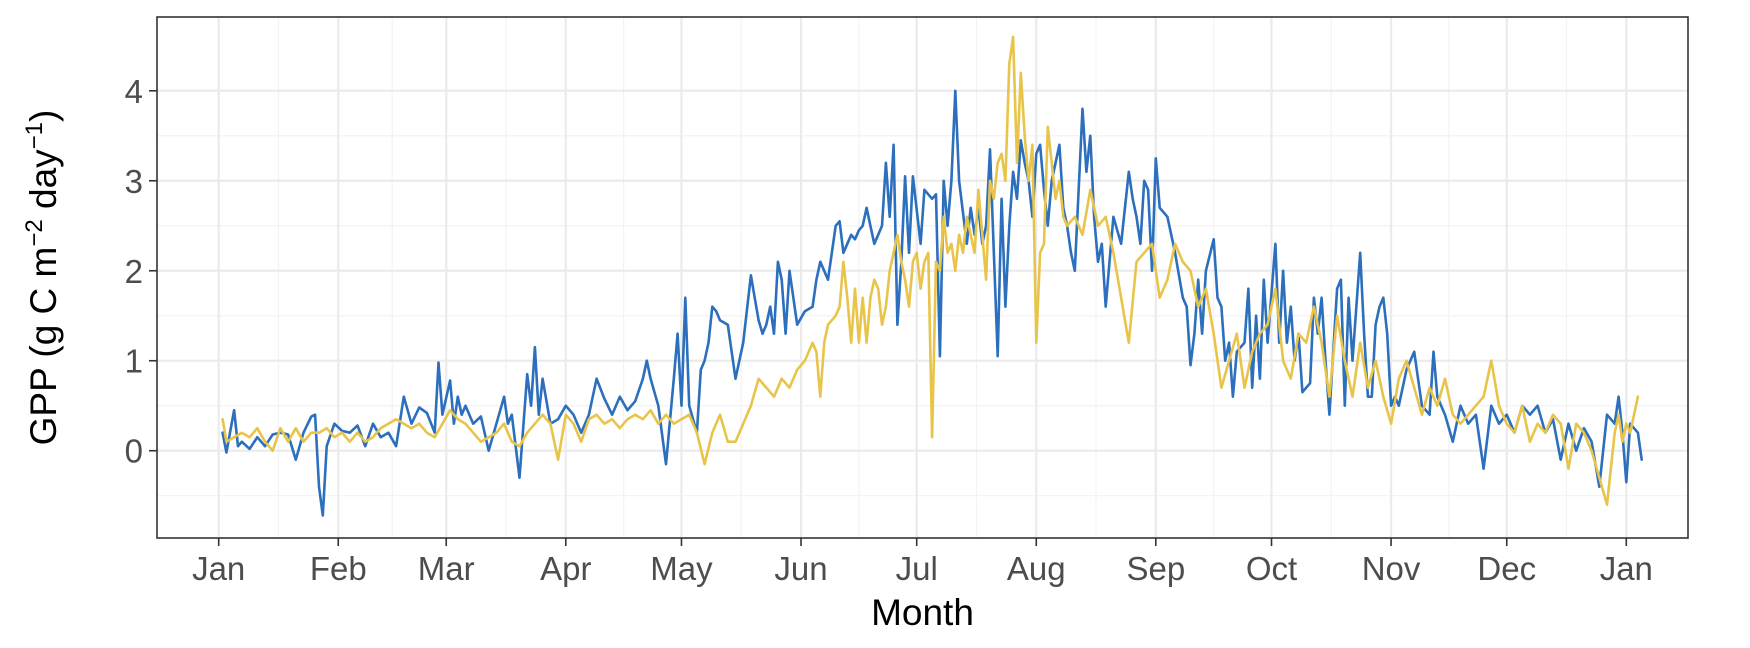 The image size is (1750, 648). Describe the element at coordinates (1391, 568) in the screenshot. I see `x-tick-label: Nov` at that location.